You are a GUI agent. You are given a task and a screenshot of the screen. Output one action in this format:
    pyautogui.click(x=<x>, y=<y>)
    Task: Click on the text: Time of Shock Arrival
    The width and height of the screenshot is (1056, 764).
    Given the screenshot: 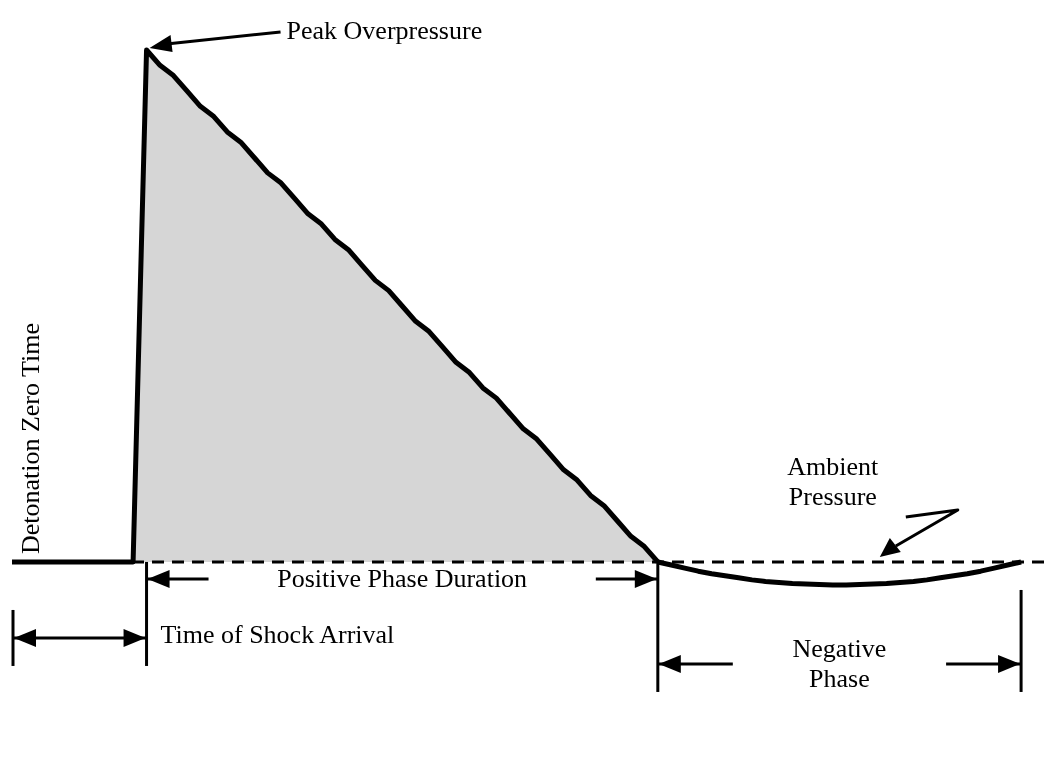 What is the action you would take?
    pyautogui.click(x=277, y=634)
    